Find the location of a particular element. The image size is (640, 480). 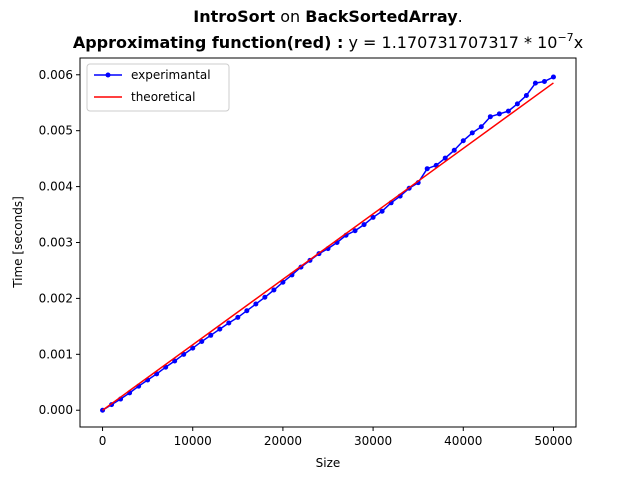

legend-label-experimental: experimantal is located at coordinates (171, 75).